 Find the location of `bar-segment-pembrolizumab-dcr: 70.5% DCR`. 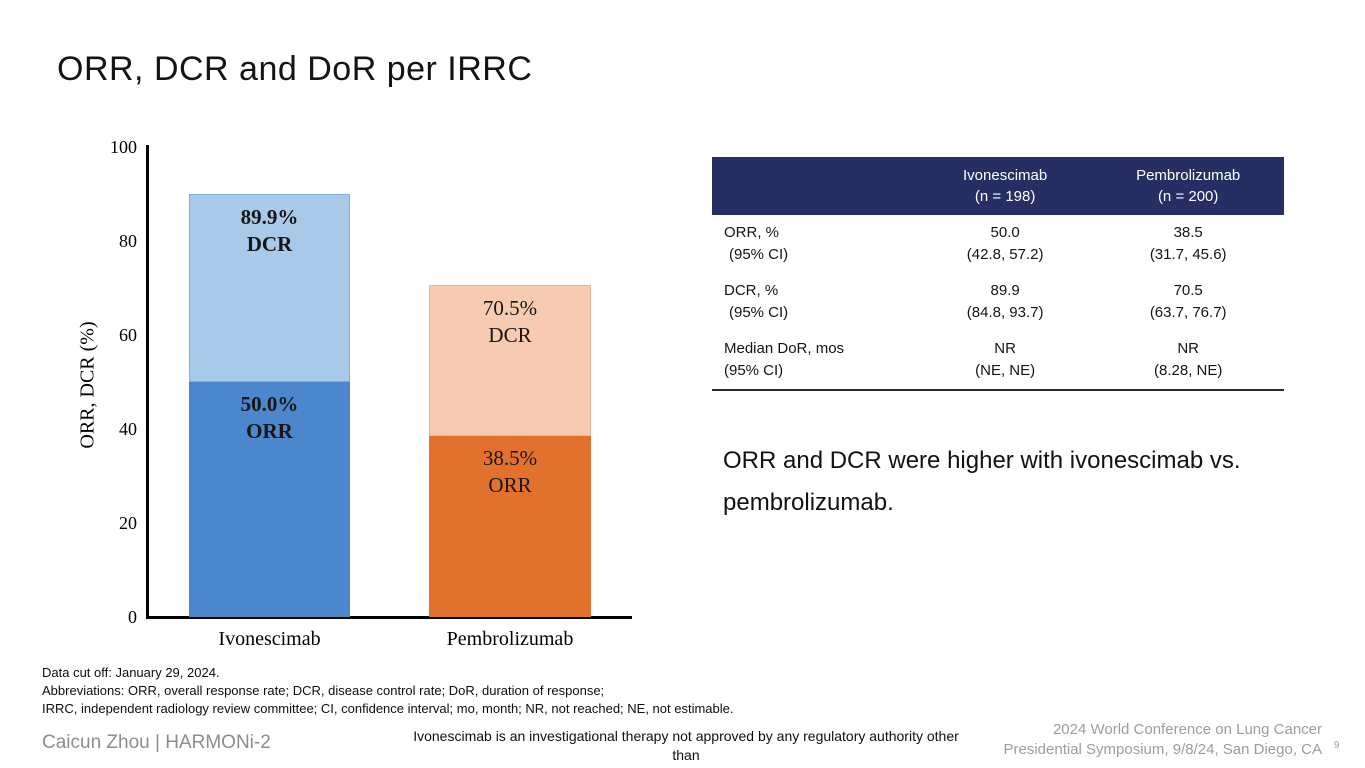

bar-segment-pembrolizumab-dcr: 70.5% DCR is located at coordinates (510, 360).